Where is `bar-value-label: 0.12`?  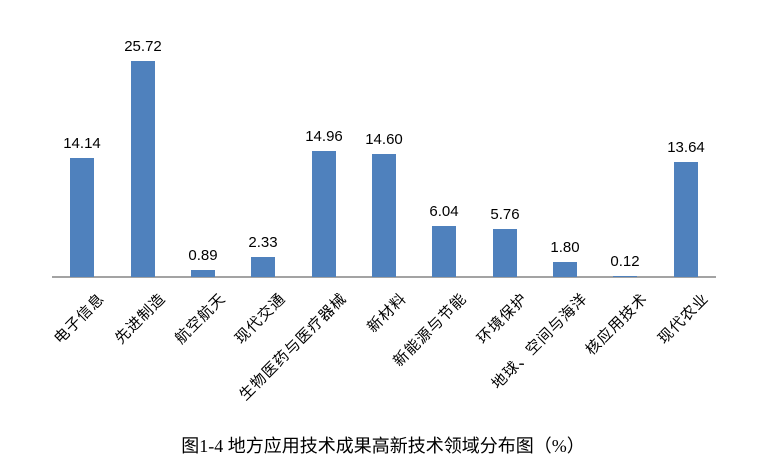 bar-value-label: 0.12 is located at coordinates (625, 261).